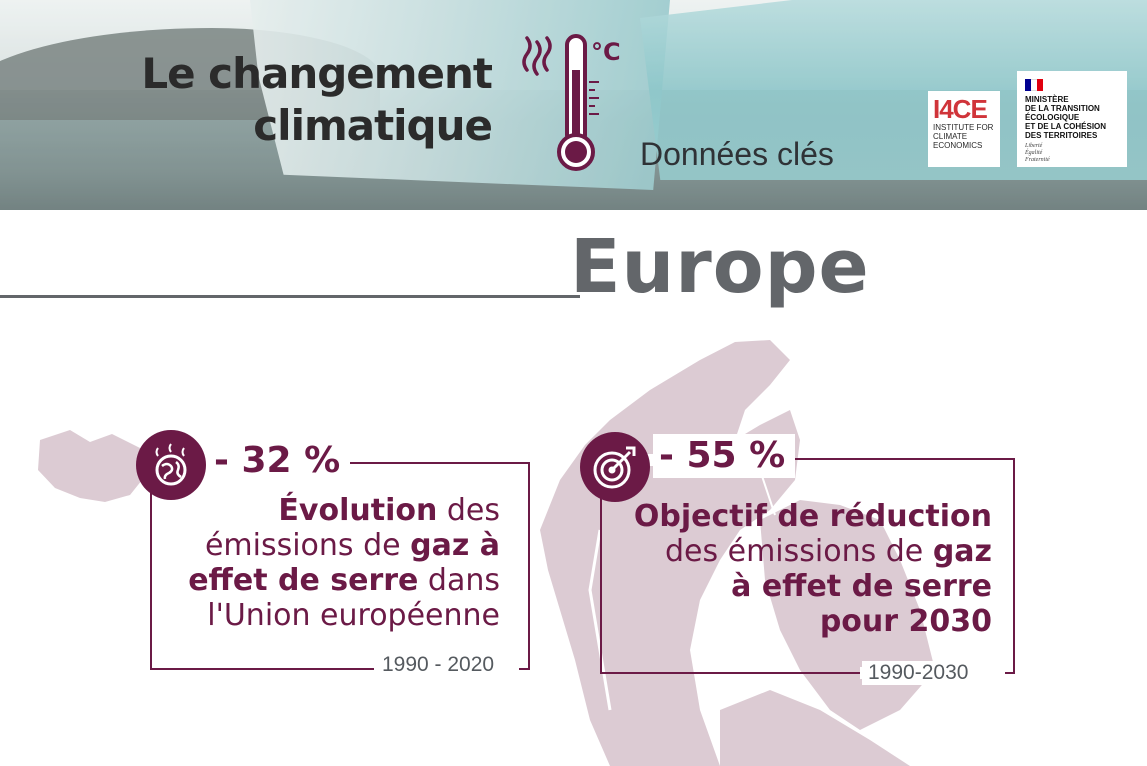  Describe the element at coordinates (290, 296) in the screenshot. I see `region-divider` at that location.